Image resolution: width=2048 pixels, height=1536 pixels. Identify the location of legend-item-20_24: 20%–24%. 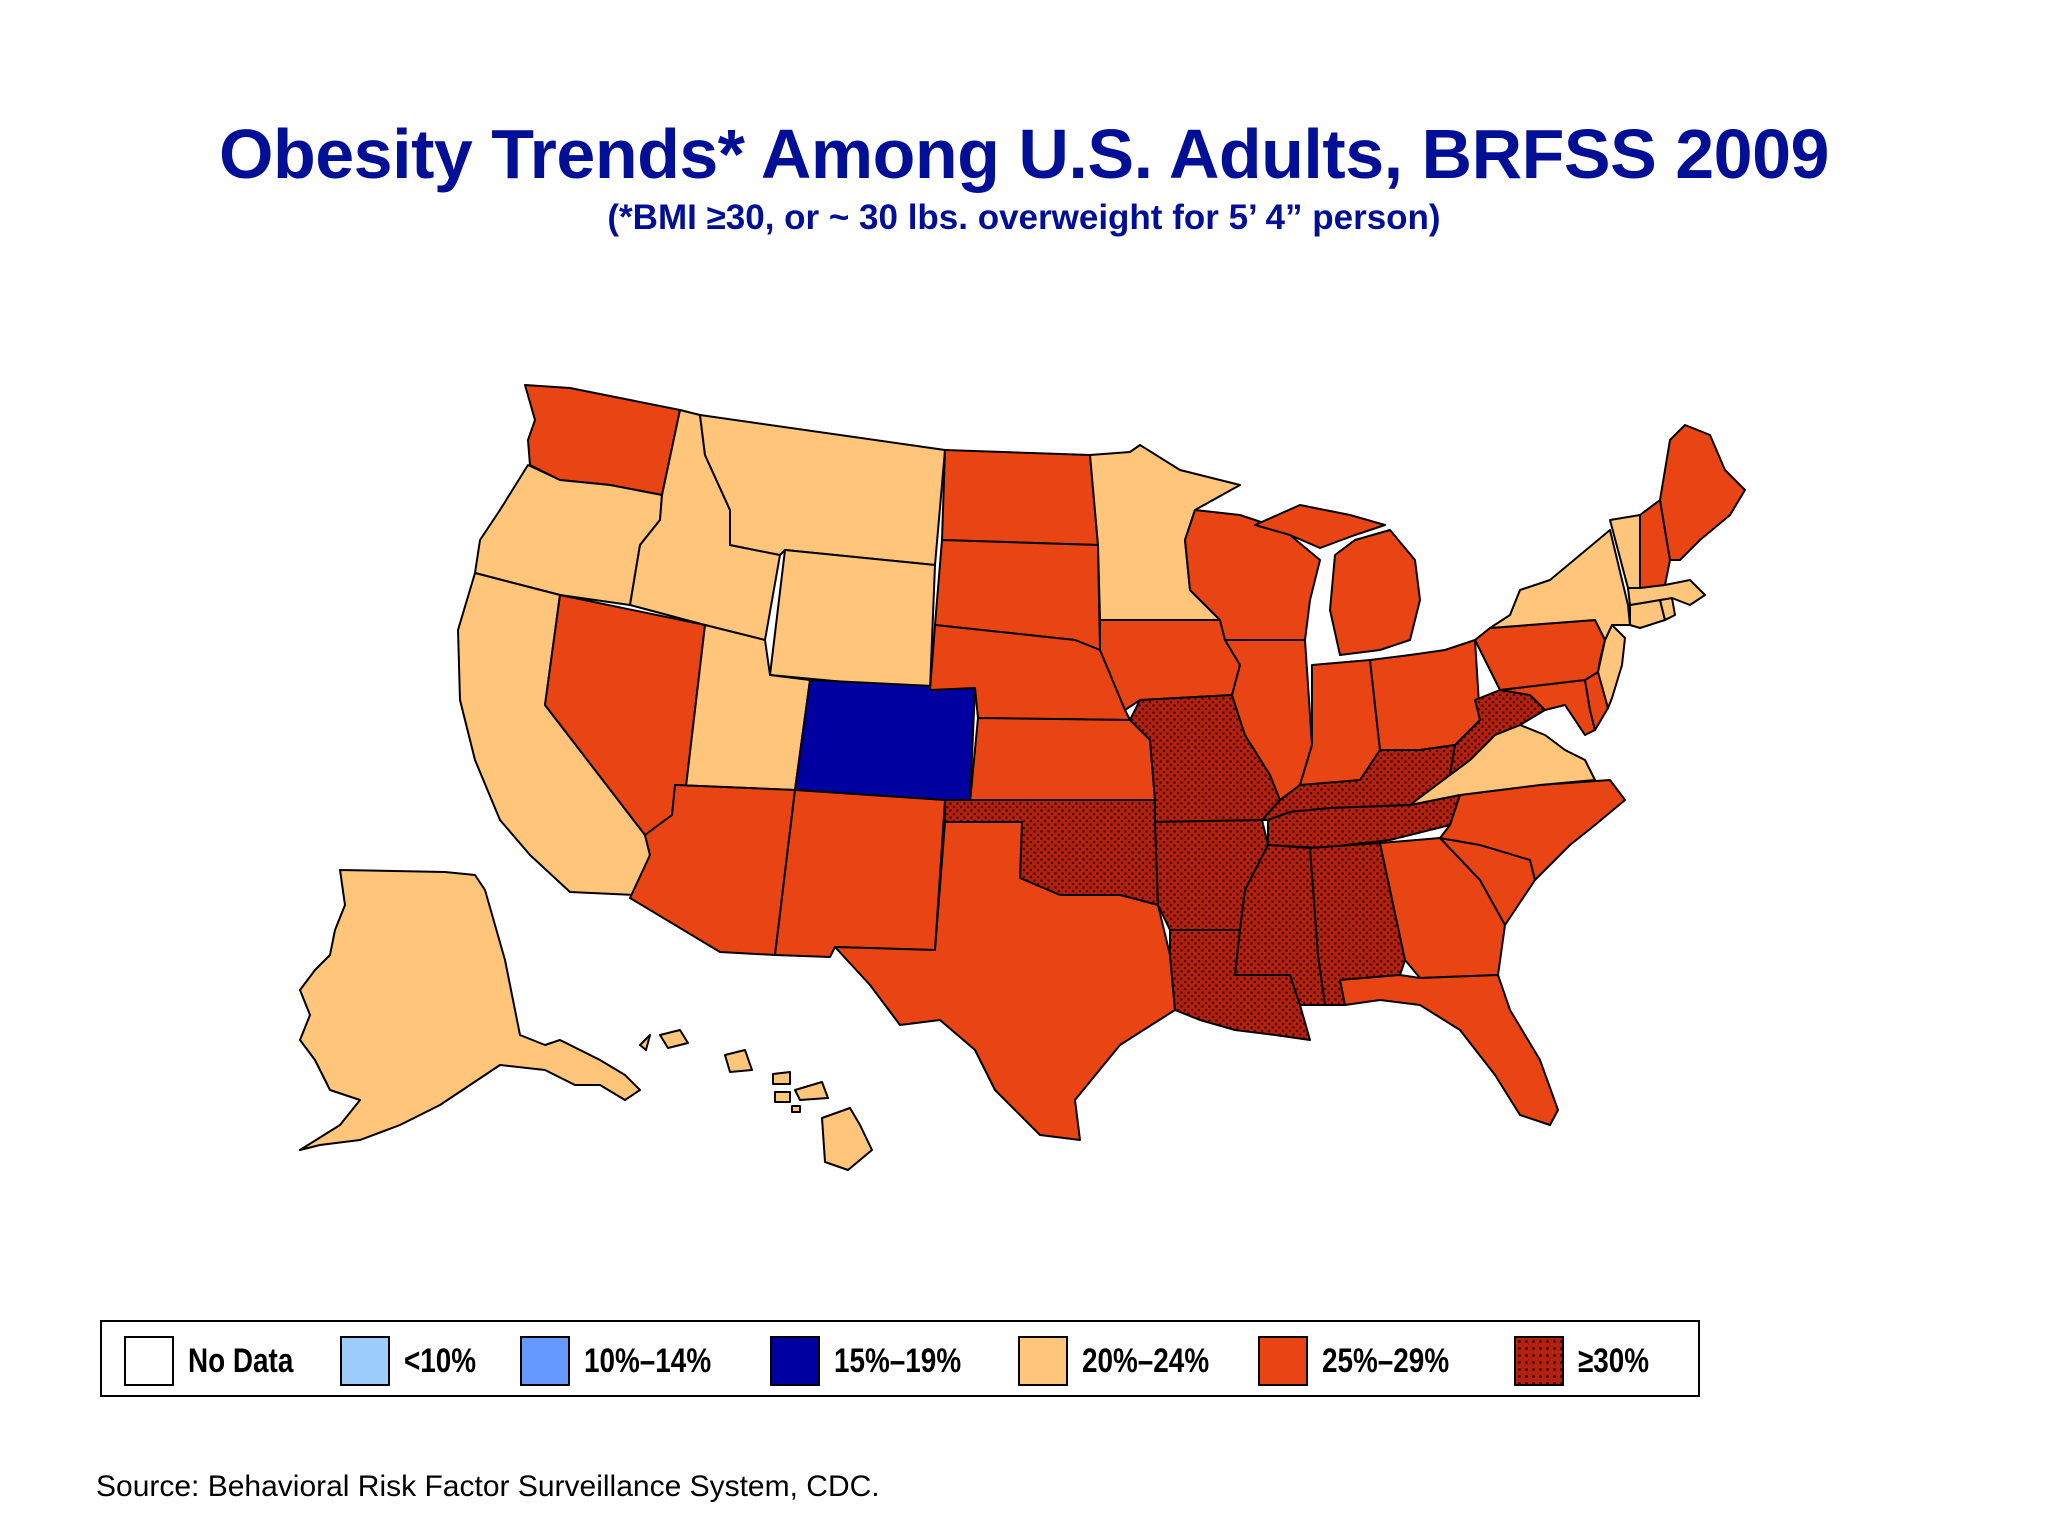
(1133, 1358).